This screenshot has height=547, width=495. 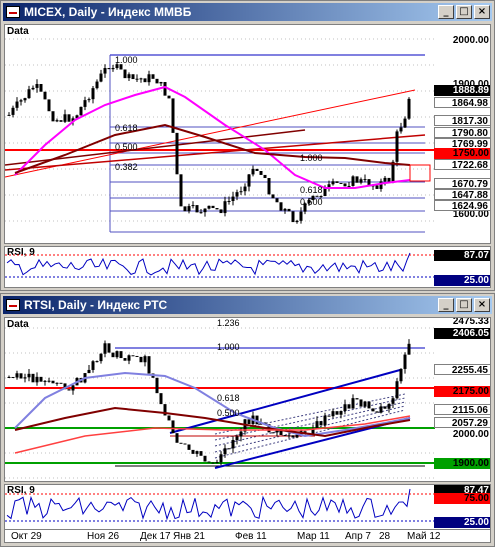 What do you see at coordinates (462, 103) in the screenshot?
I see `price-level-label: 1864.98` at bounding box center [462, 103].